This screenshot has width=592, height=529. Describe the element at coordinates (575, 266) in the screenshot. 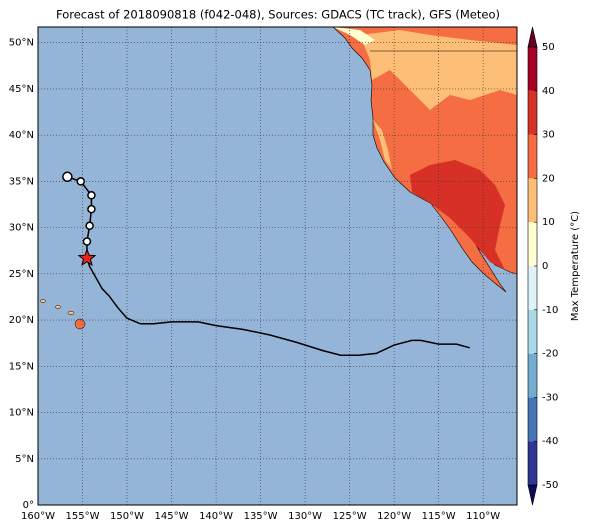

I see `colorbar-label: Max Temperature (°C)` at that location.